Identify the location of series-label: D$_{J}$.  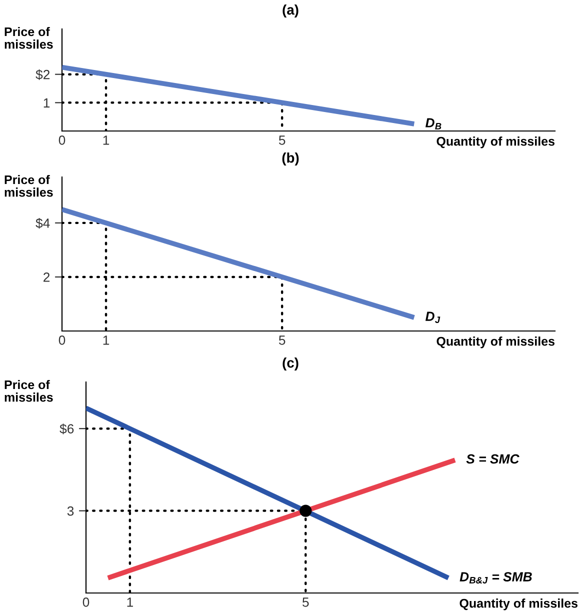
(432, 318).